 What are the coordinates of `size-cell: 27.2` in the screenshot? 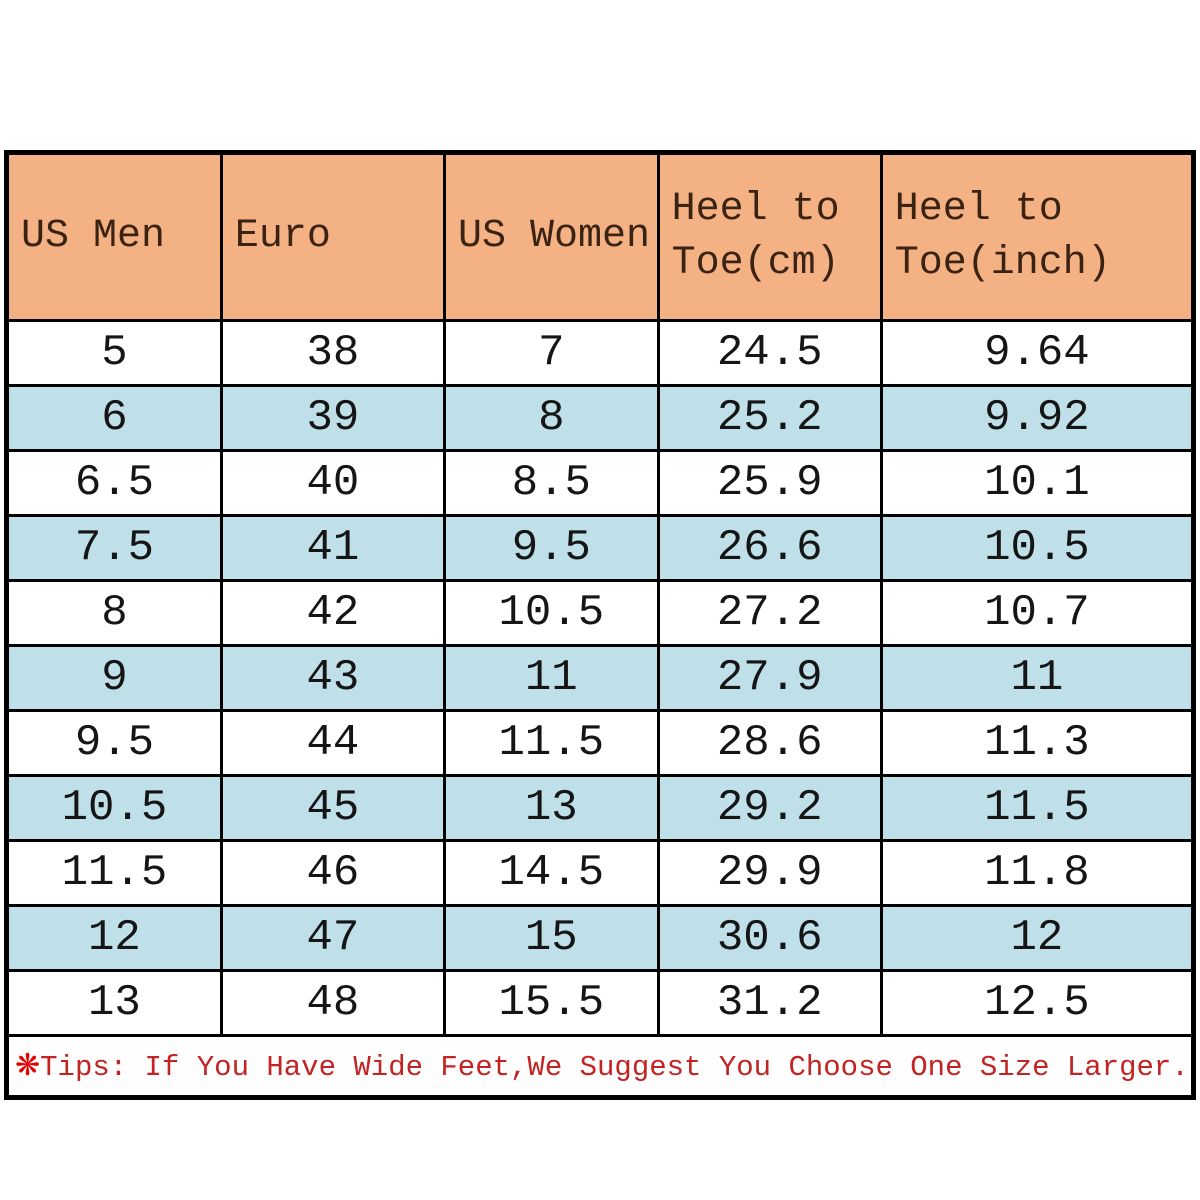 It's located at (769, 613).